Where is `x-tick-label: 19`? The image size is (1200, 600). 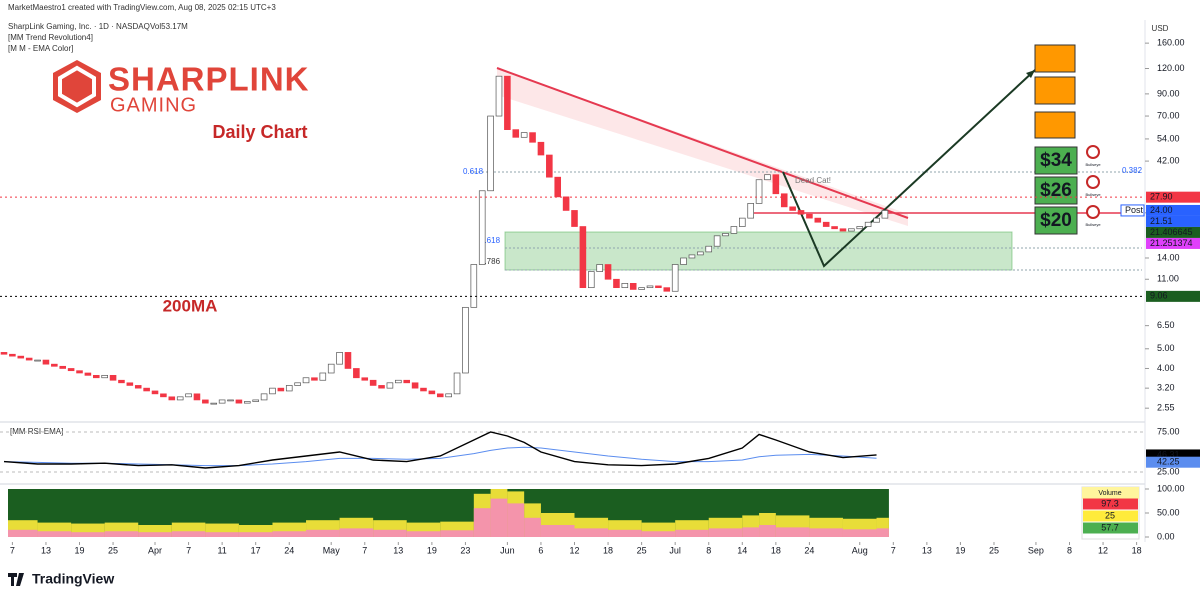
x-tick-label: 19 is located at coordinates (79, 550).